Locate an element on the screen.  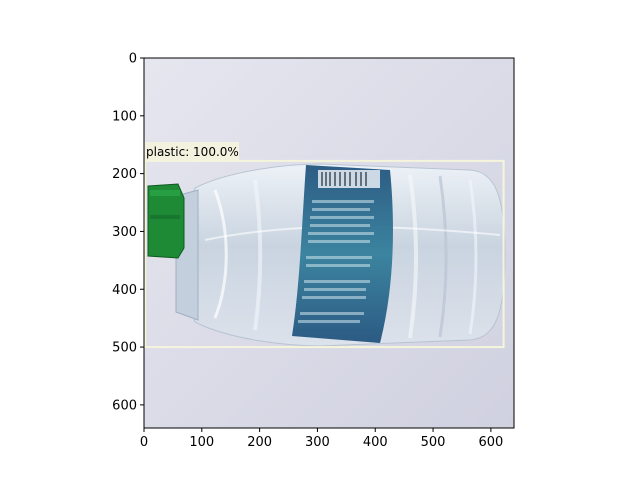
y-tick-label: 0 is located at coordinates (133, 59).